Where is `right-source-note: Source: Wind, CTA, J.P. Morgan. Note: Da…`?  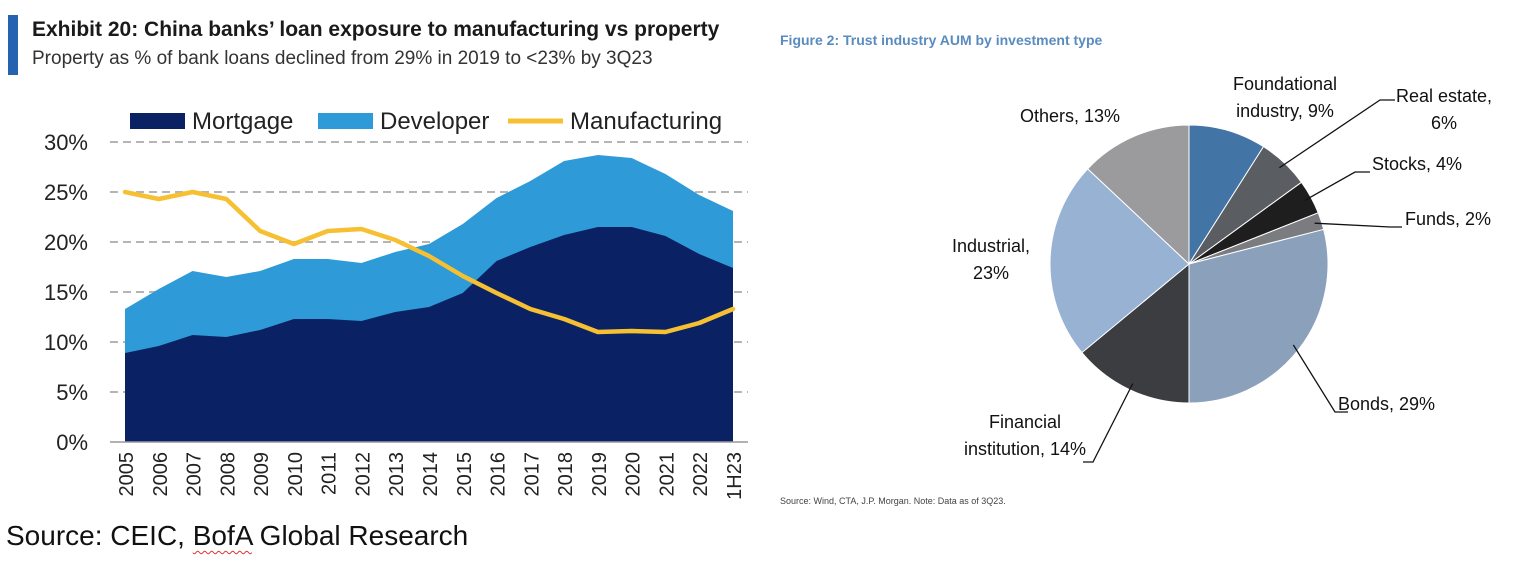 right-source-note: Source: Wind, CTA, J.P. Morgan. Note: Da… is located at coordinates (893, 501).